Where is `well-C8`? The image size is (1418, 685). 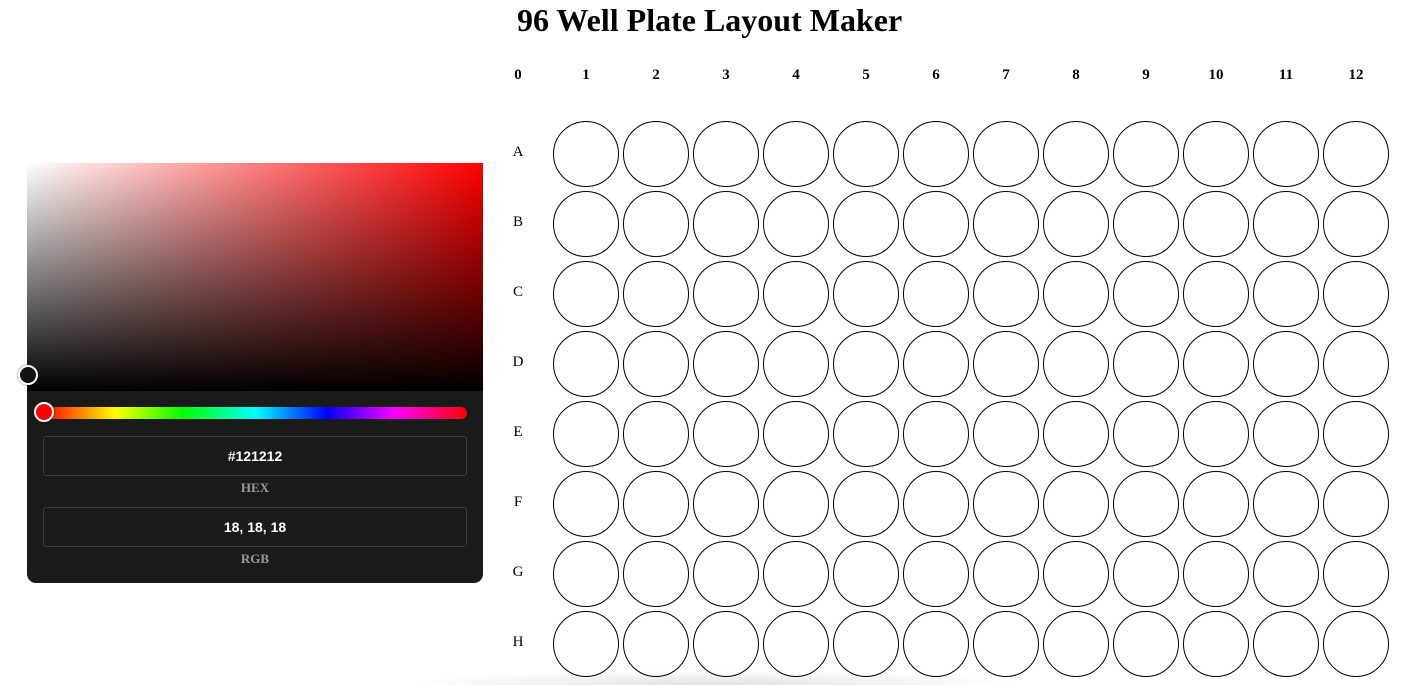 well-C8 is located at coordinates (1076, 294).